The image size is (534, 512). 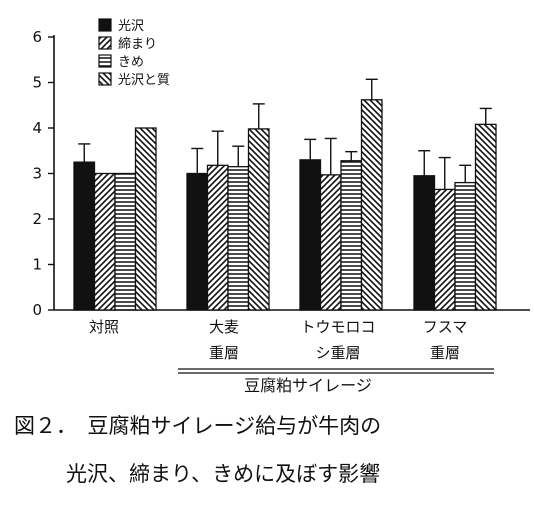 What do you see at coordinates (198, 426) in the screenshot?
I see `caption-line-1: 図２． 豆腐粕サイレージ給与が牛肉の` at bounding box center [198, 426].